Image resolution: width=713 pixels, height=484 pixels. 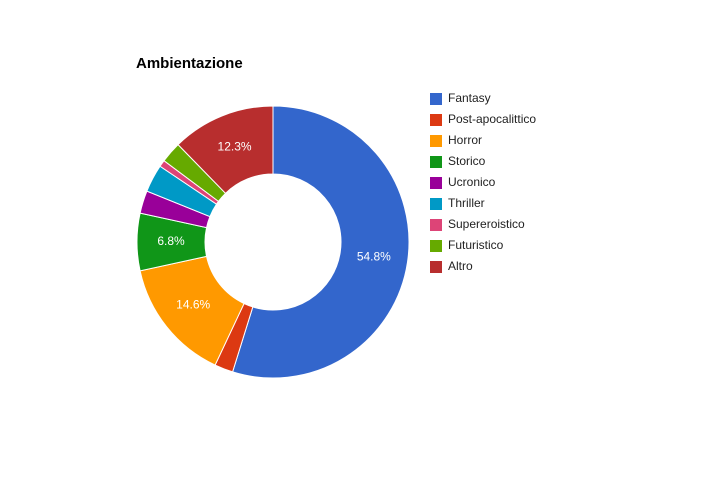 What do you see at coordinates (171, 241) in the screenshot?
I see `slice-label: 6.8%` at bounding box center [171, 241].